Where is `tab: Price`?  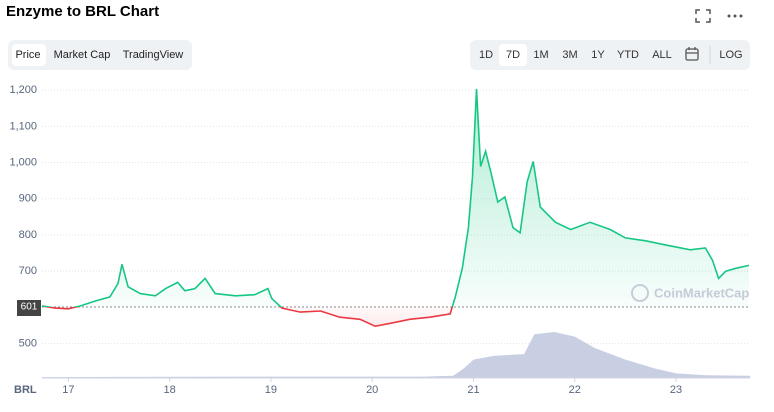
tab: Price is located at coordinates (27, 55).